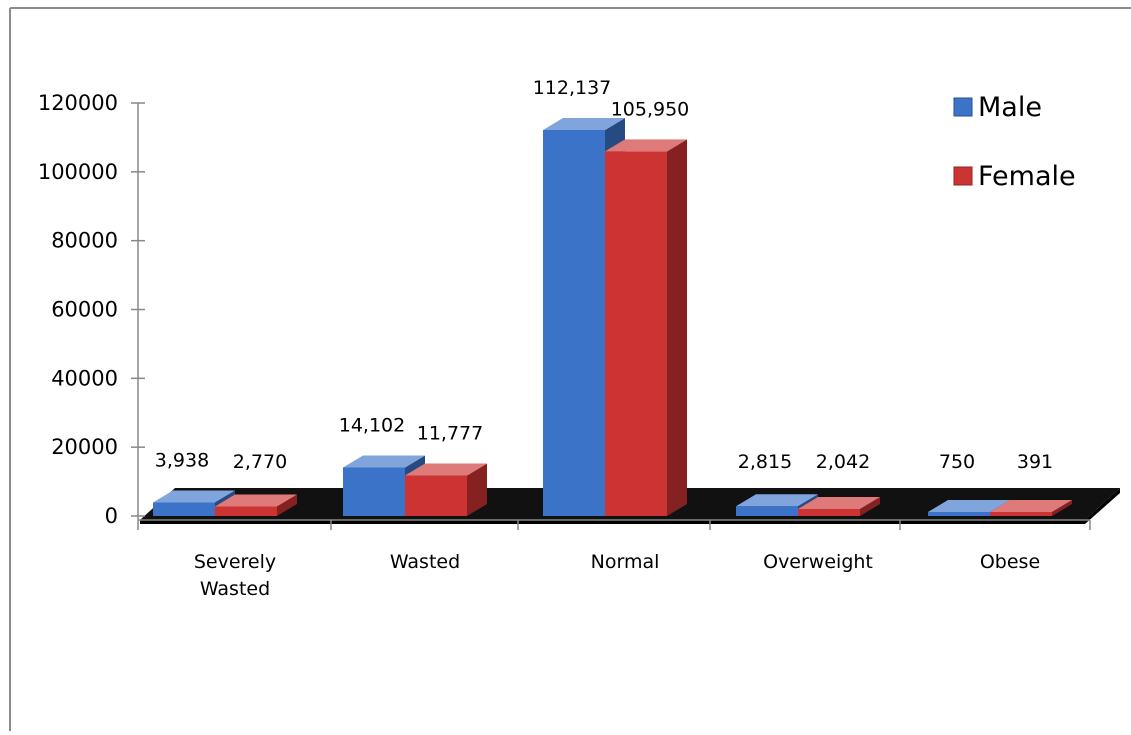 Image resolution: width=1131 pixels, height=735 pixels. What do you see at coordinates (84, 447) in the screenshot?
I see `y-tick-label: 20000` at bounding box center [84, 447].